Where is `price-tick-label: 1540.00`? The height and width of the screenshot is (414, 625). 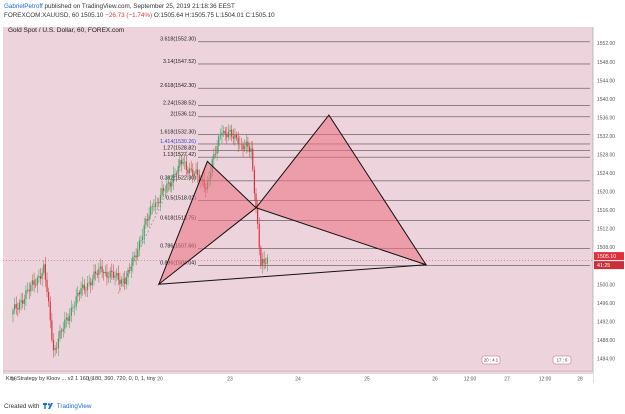
price-tick-label: 1540.00 is located at coordinates (606, 100).